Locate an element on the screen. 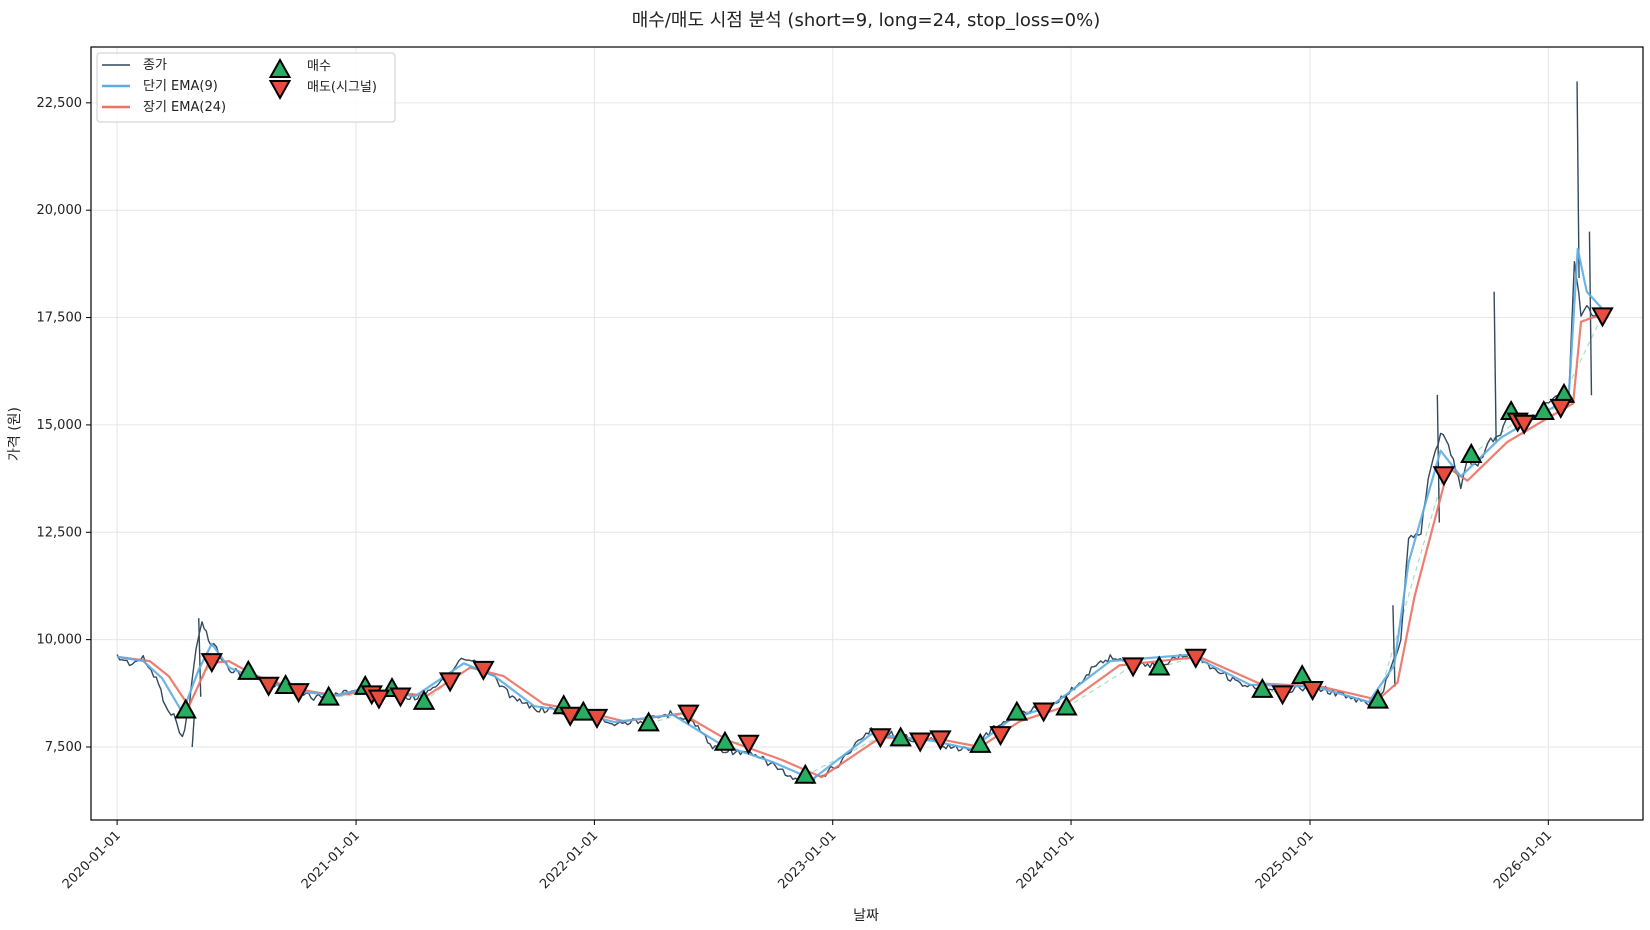 This screenshot has width=1650, height=930. legend-label: 종가 is located at coordinates (155, 65).